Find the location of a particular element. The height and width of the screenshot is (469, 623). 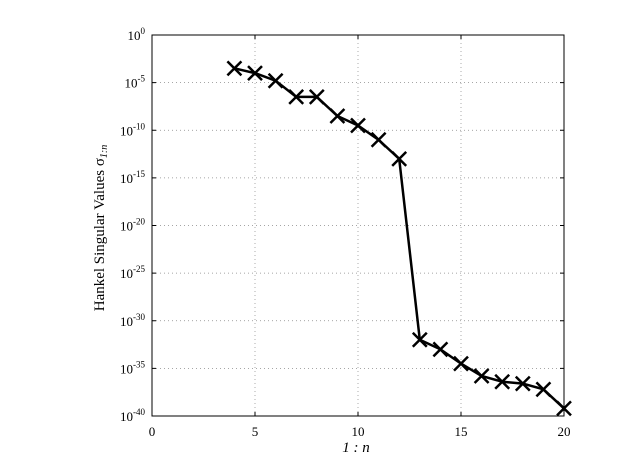

y-tick-label: 10⁻²⁰ is located at coordinates (132, 225).